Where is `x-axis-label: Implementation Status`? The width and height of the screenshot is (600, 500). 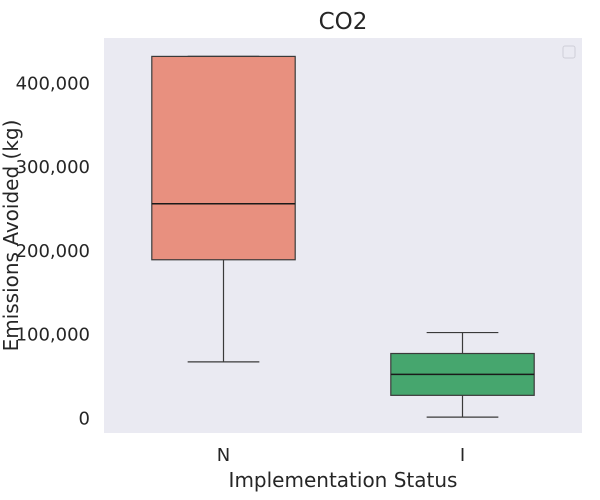 x-axis-label: Implementation Status is located at coordinates (343, 480).